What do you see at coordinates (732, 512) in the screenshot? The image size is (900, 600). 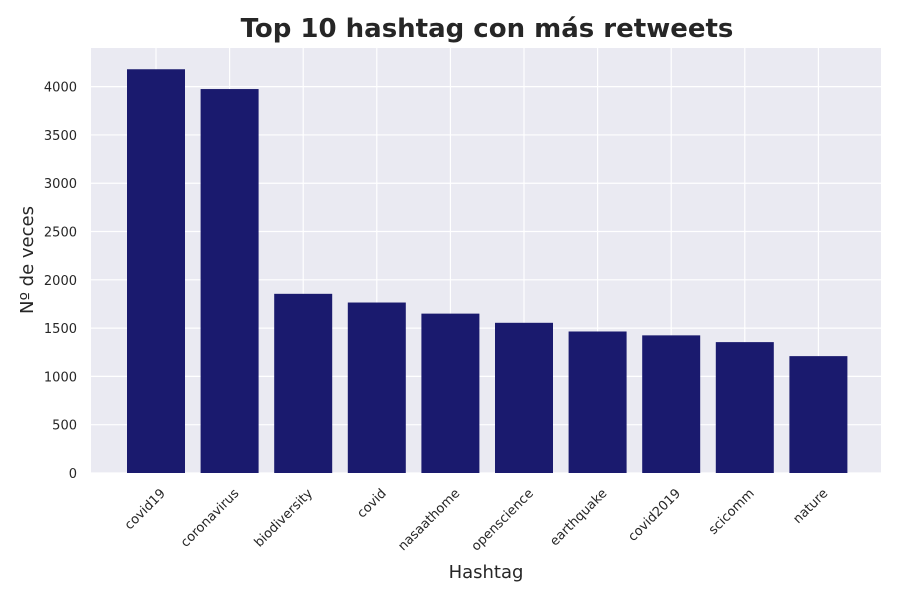 I see `x-tick-label: scicomm` at bounding box center [732, 512].